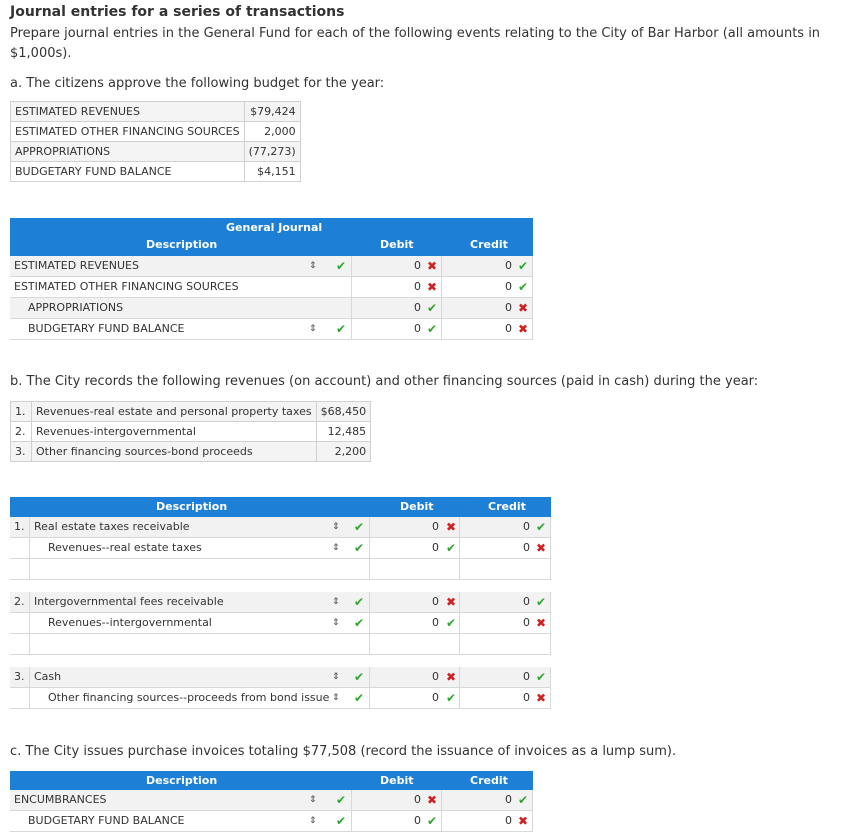 This screenshot has width=841, height=832. What do you see at coordinates (155, 171) in the screenshot?
I see `table-row: BUDGETARY FUND BALANCE $4,151` at bounding box center [155, 171].